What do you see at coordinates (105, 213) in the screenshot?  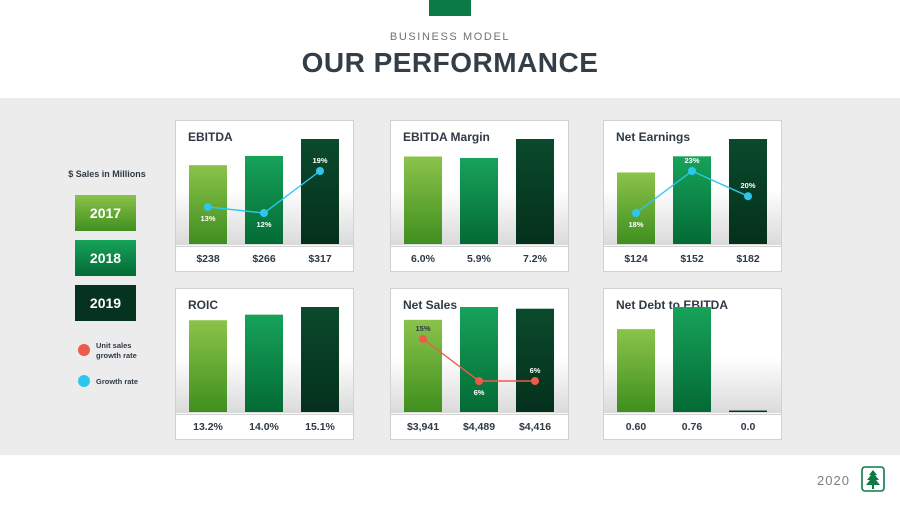 I see `year-2017-key: 2017` at bounding box center [105, 213].